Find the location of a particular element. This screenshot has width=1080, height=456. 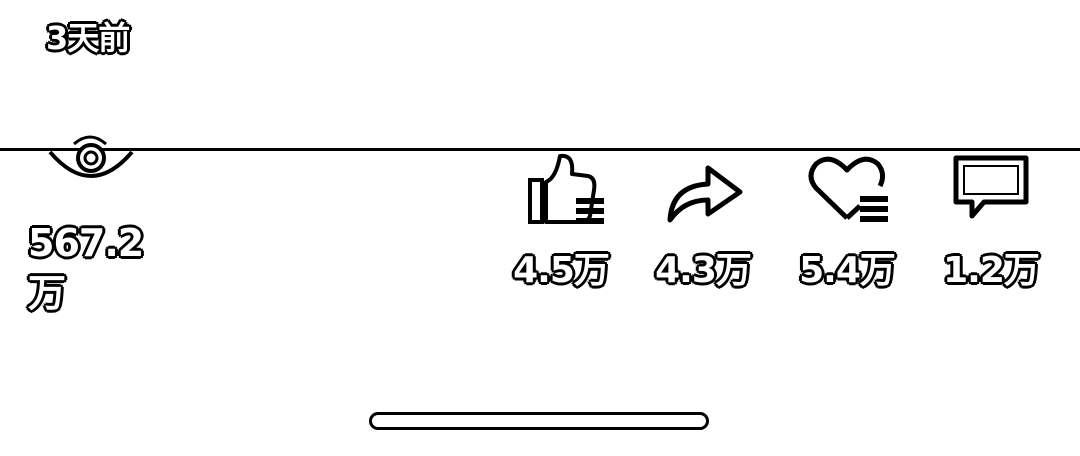

thumbs-up-icon is located at coordinates (561, 190).